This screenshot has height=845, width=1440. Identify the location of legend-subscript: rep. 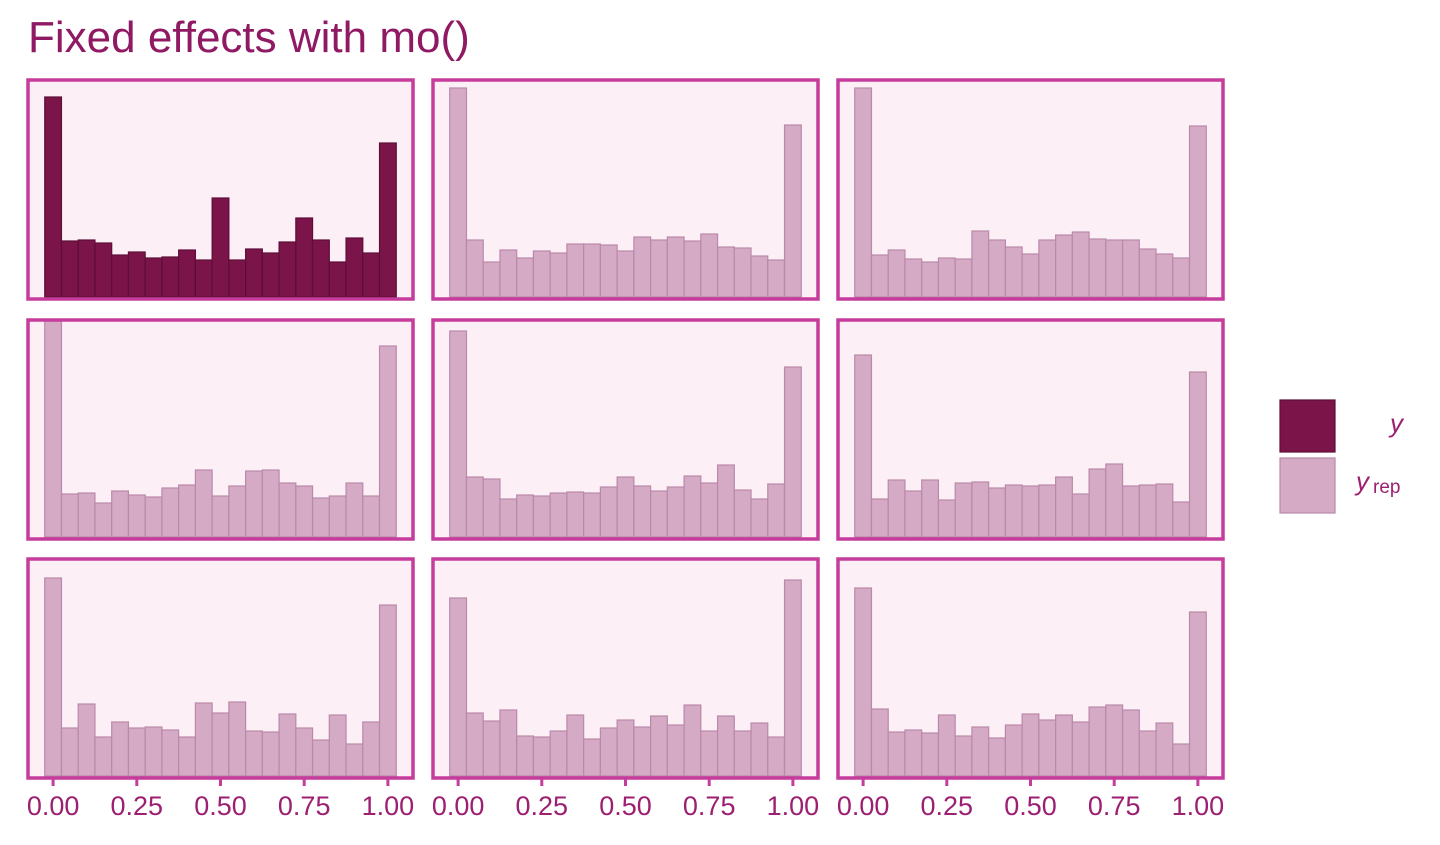
(1386, 487).